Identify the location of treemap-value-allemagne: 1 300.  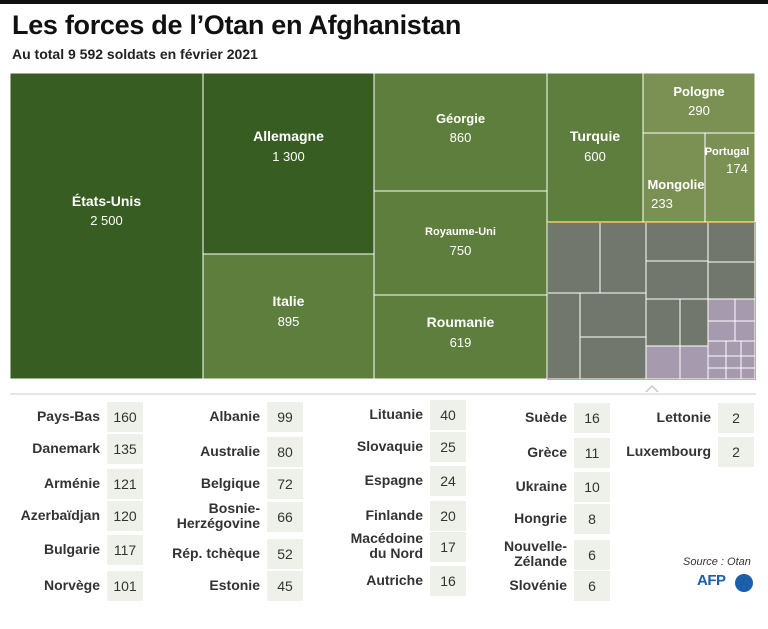
(288, 156).